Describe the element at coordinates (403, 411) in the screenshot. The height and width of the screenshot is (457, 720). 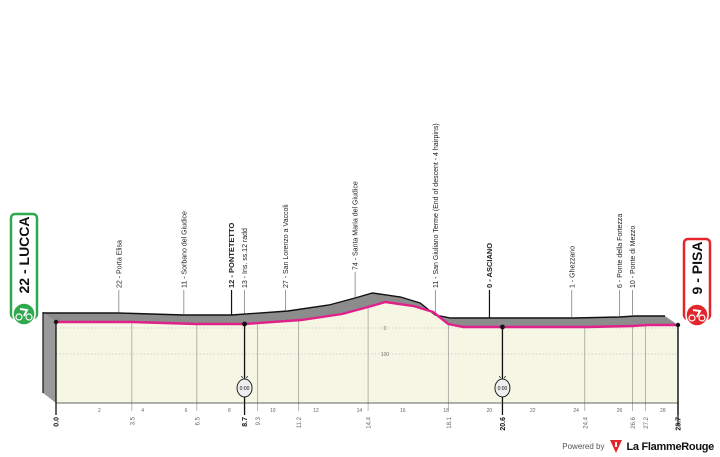
I see `x-tick-label: 16` at that location.